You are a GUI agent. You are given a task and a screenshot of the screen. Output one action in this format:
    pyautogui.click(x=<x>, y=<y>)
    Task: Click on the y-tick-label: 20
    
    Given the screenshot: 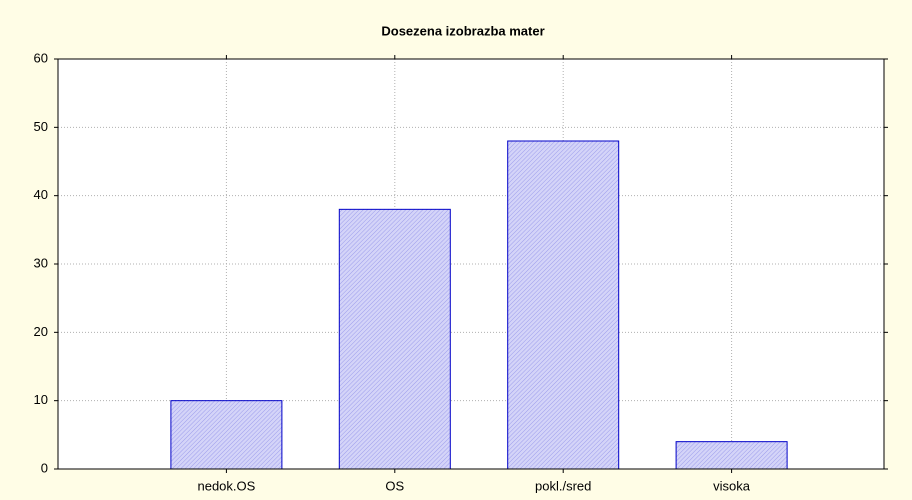 What is the action you would take?
    pyautogui.click(x=41, y=331)
    